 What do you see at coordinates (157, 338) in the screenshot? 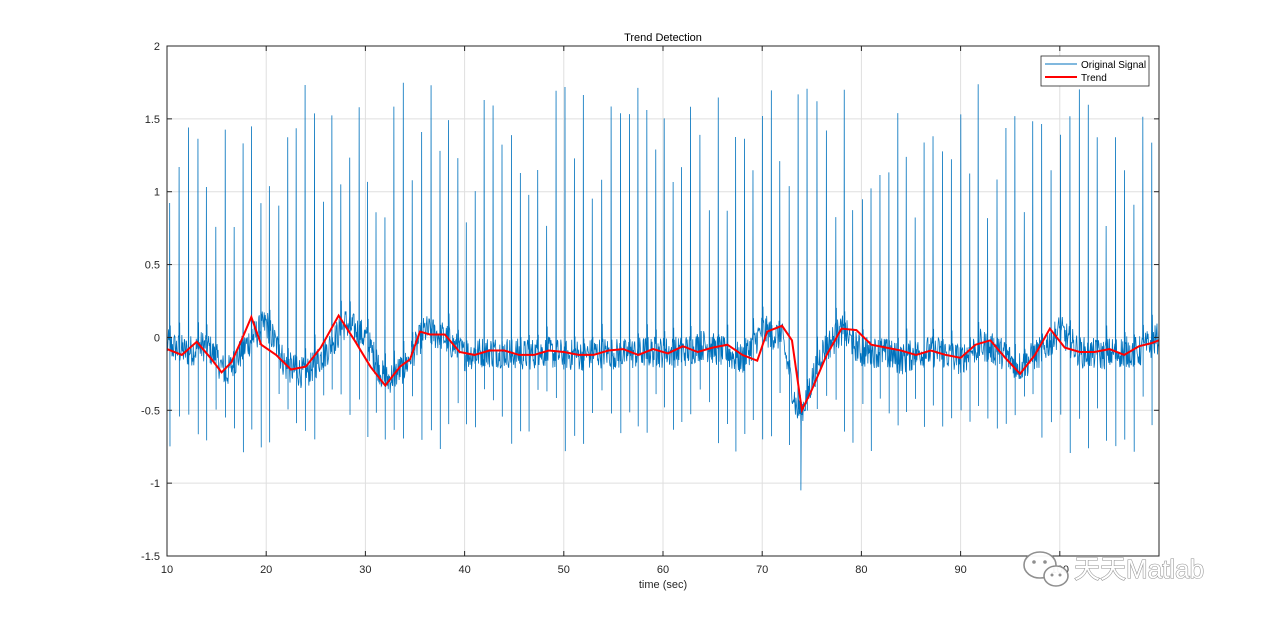
I see `y-tick-label: 0` at bounding box center [157, 338].